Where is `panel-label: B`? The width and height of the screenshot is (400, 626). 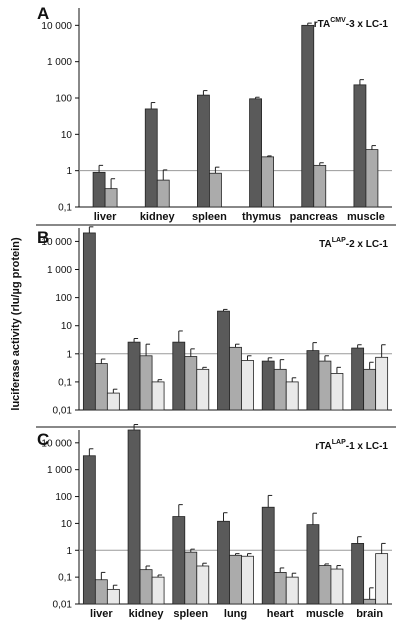
panel-label: B is located at coordinates (43, 237).